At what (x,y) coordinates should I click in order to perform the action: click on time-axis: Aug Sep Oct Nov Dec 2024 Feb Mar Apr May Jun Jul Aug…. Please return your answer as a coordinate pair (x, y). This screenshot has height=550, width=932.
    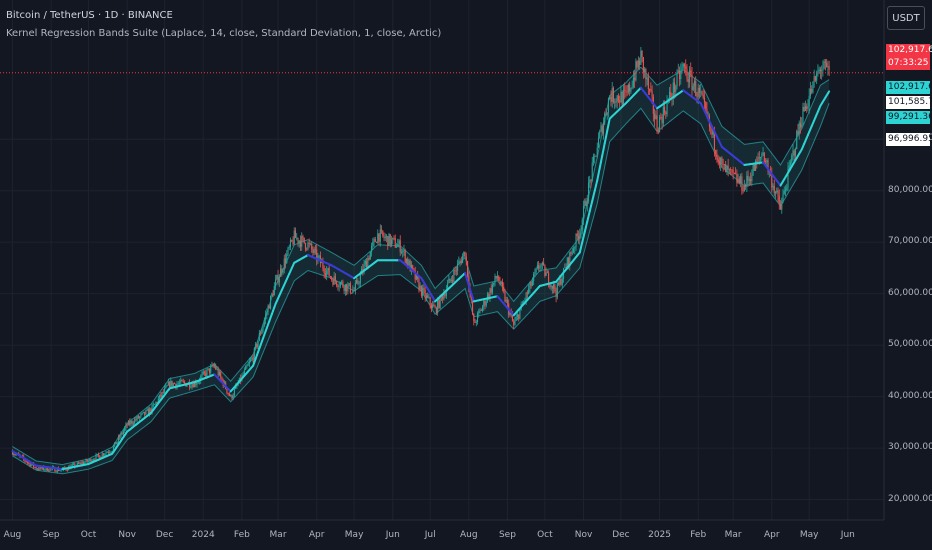
    Looking at the image, I should click on (442, 535).